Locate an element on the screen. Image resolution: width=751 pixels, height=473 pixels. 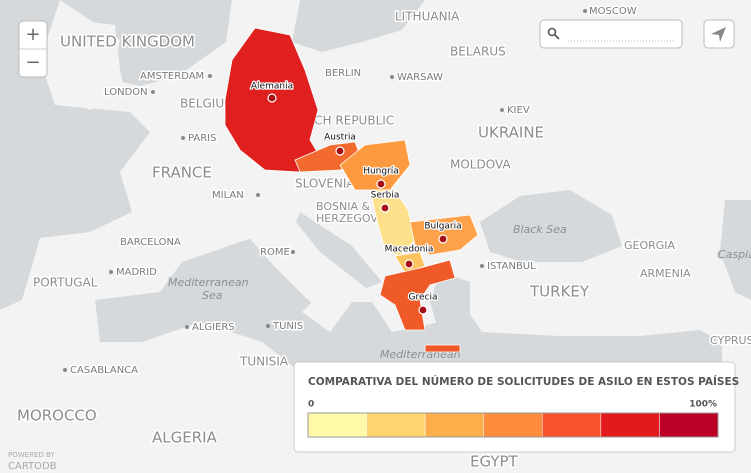
city-label: TUNIS is located at coordinates (287, 326).